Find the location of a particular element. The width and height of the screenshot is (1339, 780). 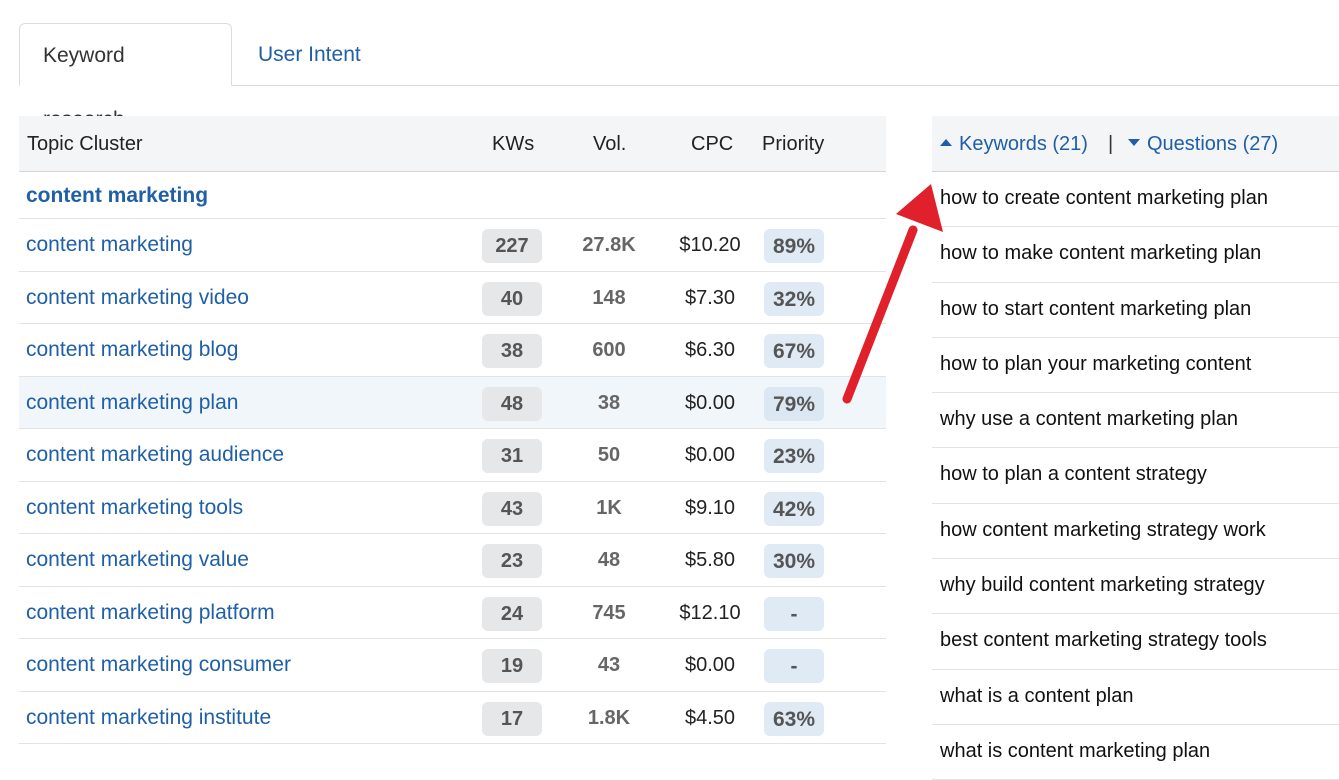

kws-count-badge: 38 is located at coordinates (512, 351).